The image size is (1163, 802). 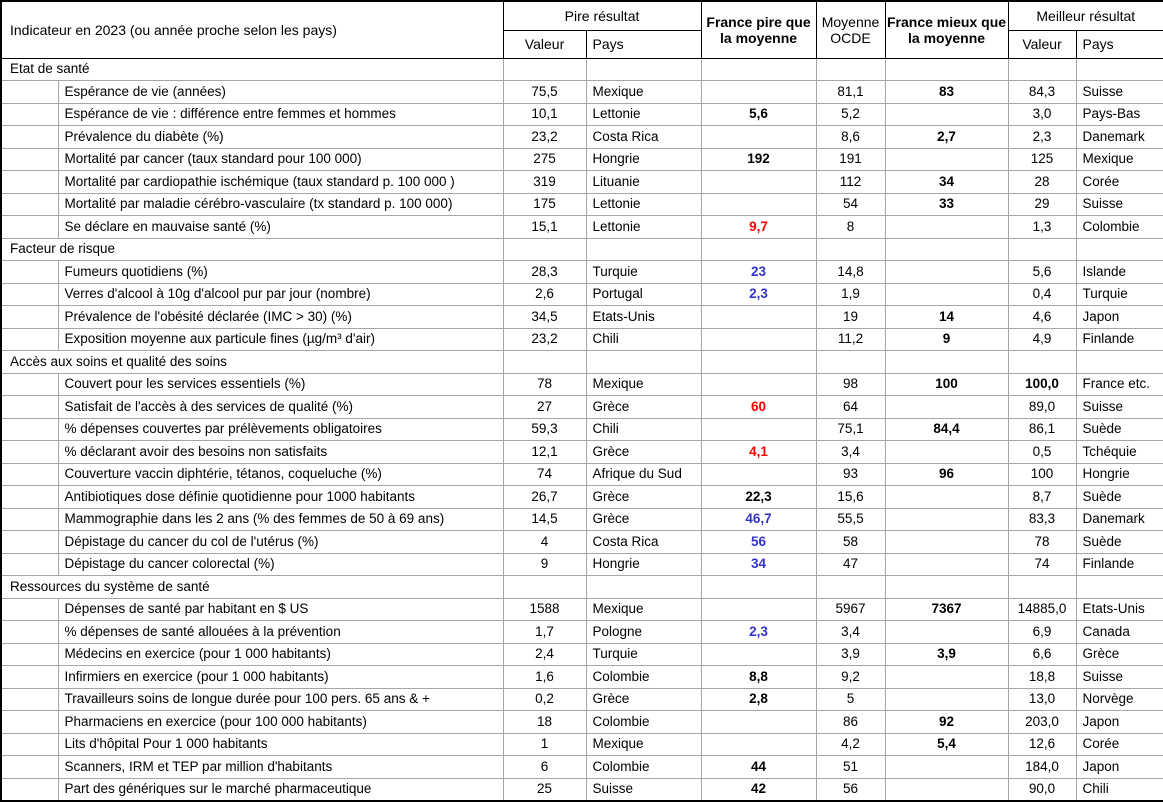 What do you see at coordinates (544, 429) in the screenshot?
I see `worst-value-cell: 59,3` at bounding box center [544, 429].